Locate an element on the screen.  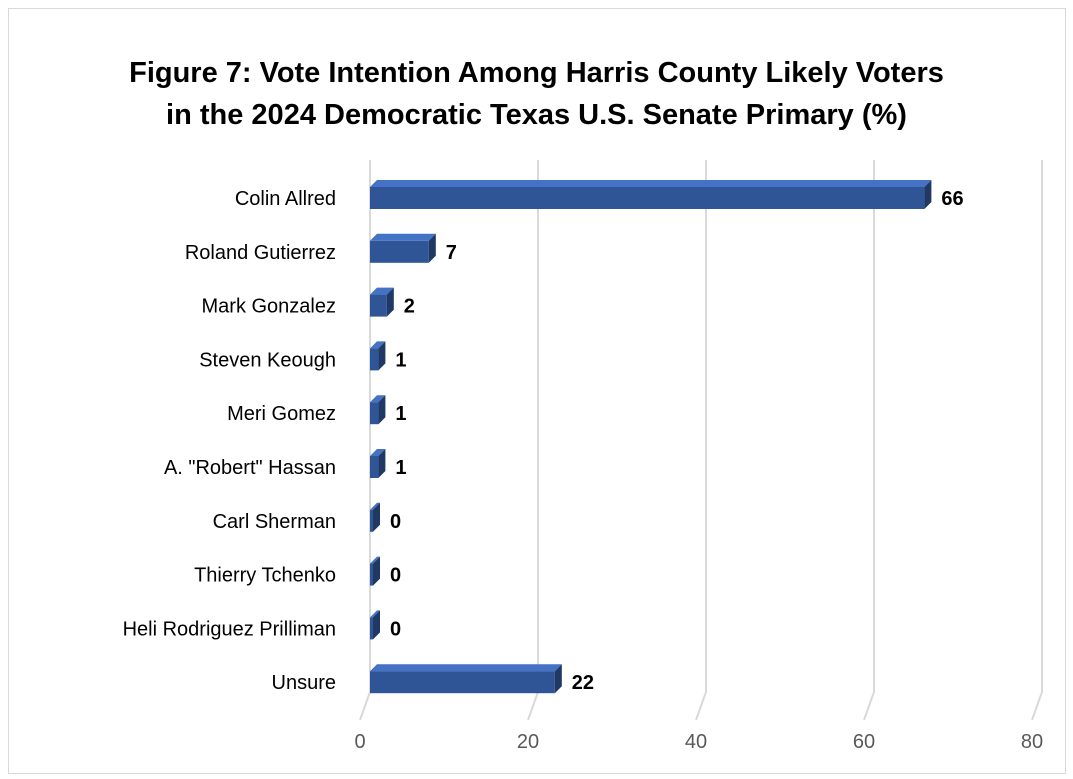
category-label: Colin Allred is located at coordinates (285, 199).